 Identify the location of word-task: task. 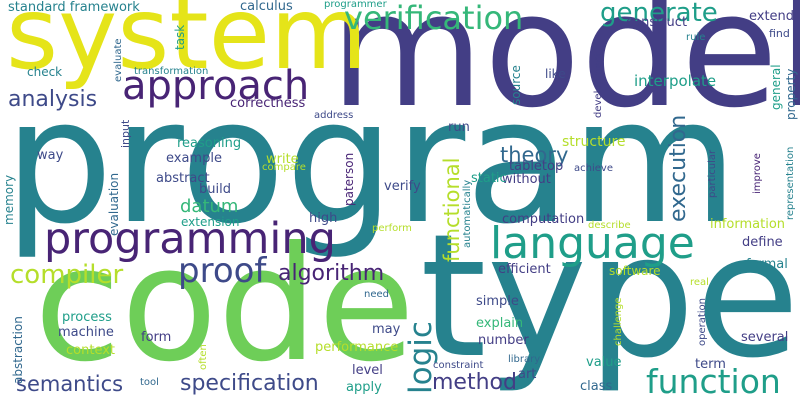
(180, 37).